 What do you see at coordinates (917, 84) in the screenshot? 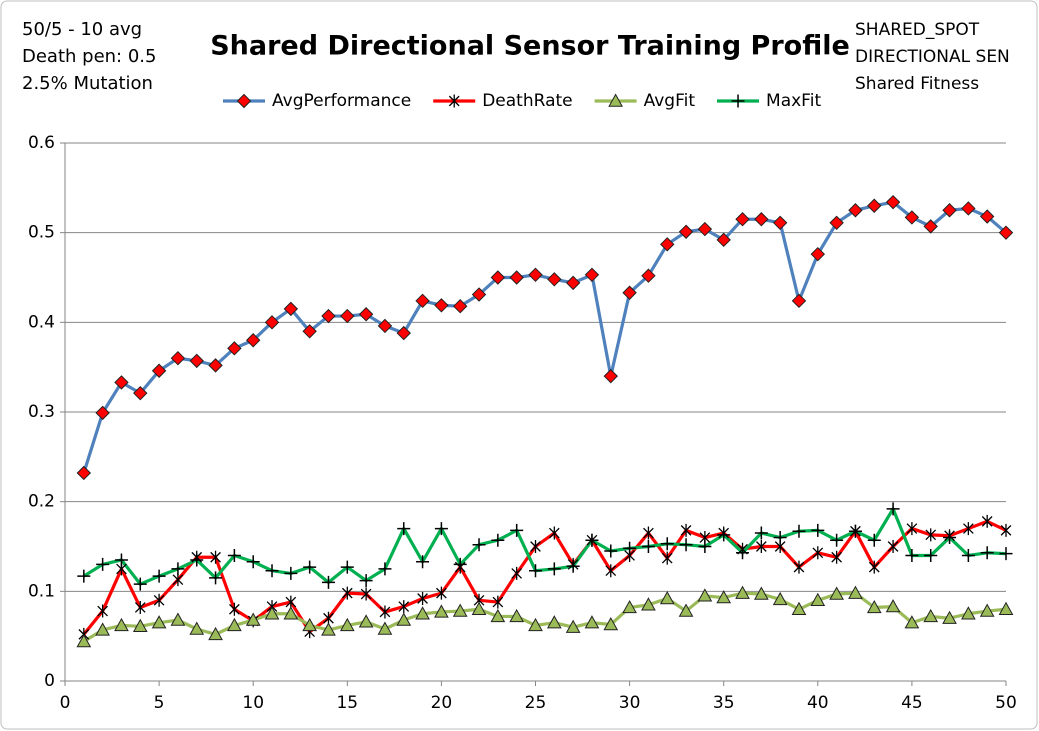
I see `note-right: Shared Fitness` at bounding box center [917, 84].